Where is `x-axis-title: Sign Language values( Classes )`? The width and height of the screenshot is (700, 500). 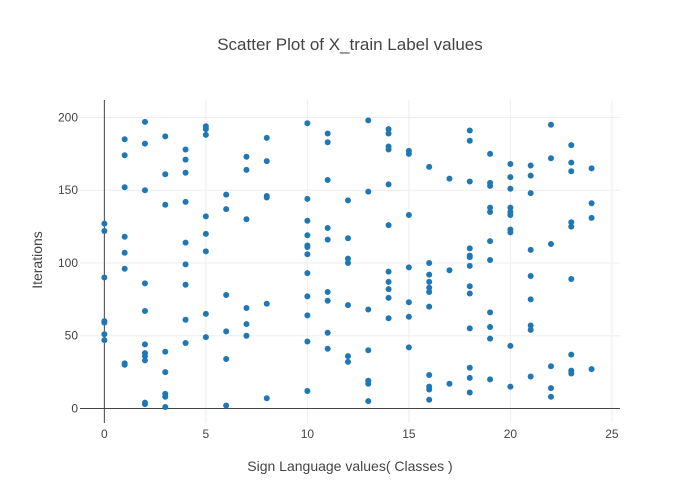
x-axis-title: Sign Language values( Classes ) is located at coordinates (349, 466).